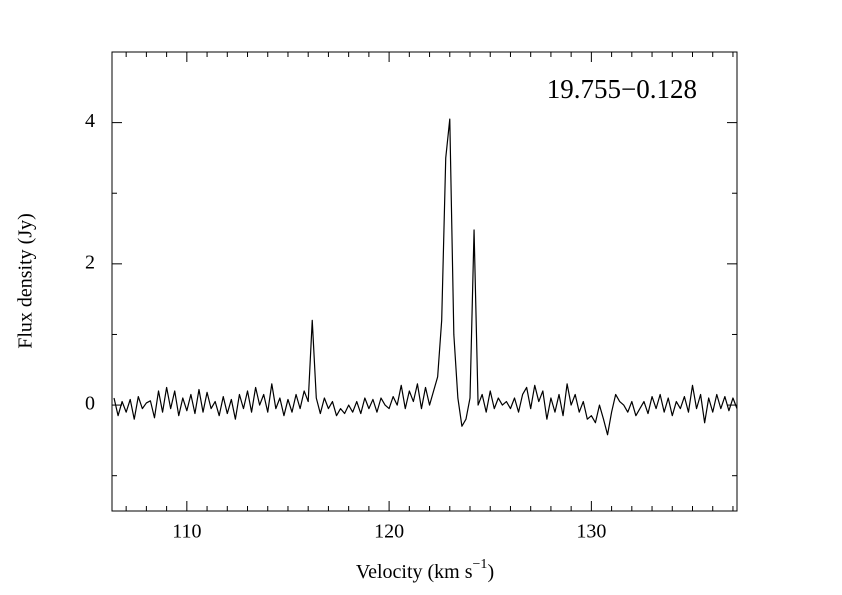 The width and height of the screenshot is (842, 595). Describe the element at coordinates (186, 532) in the screenshot. I see `x-tick-label: 110` at that location.